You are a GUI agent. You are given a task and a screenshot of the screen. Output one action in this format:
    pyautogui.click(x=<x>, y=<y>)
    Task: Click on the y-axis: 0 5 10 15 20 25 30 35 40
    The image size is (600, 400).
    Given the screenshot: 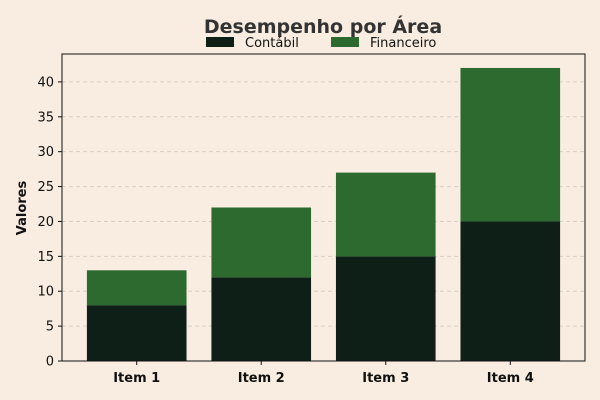 What is the action you would take?
    pyautogui.click(x=49, y=222)
    